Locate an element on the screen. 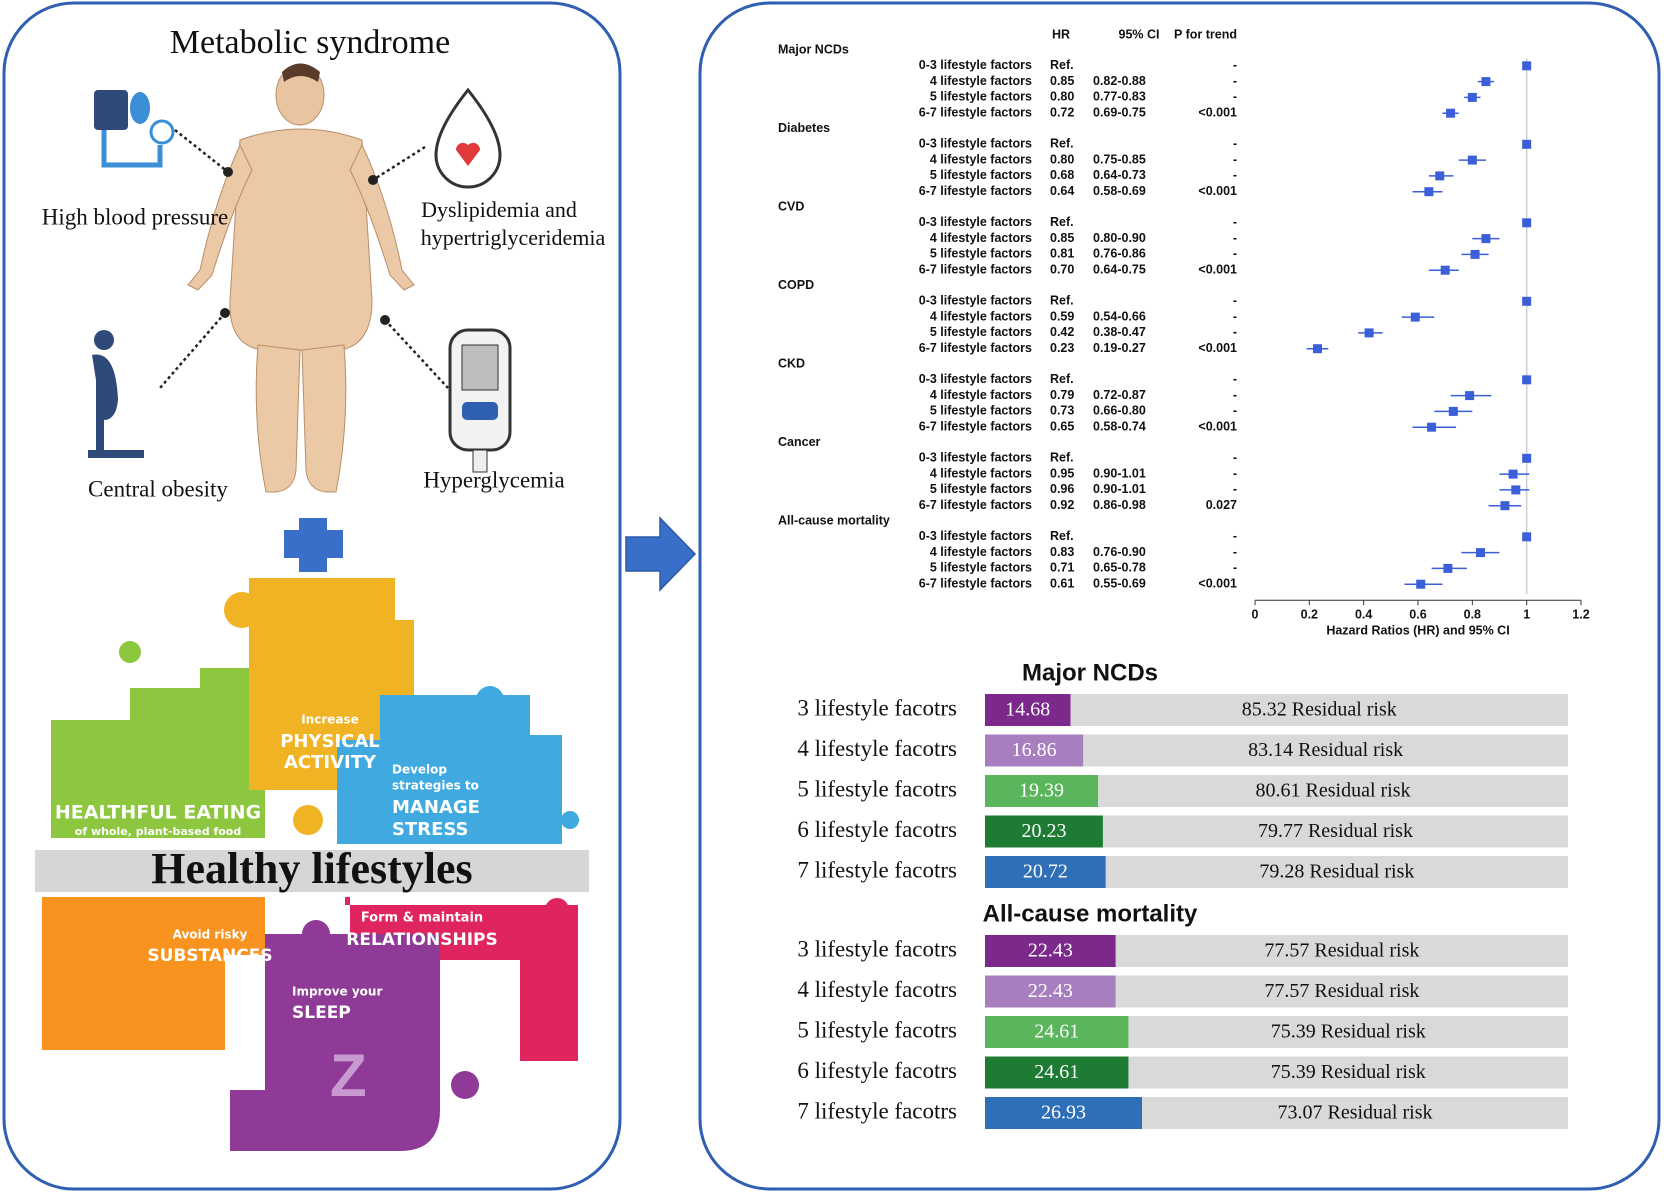  tile-text: STRESS is located at coordinates (430, 829).